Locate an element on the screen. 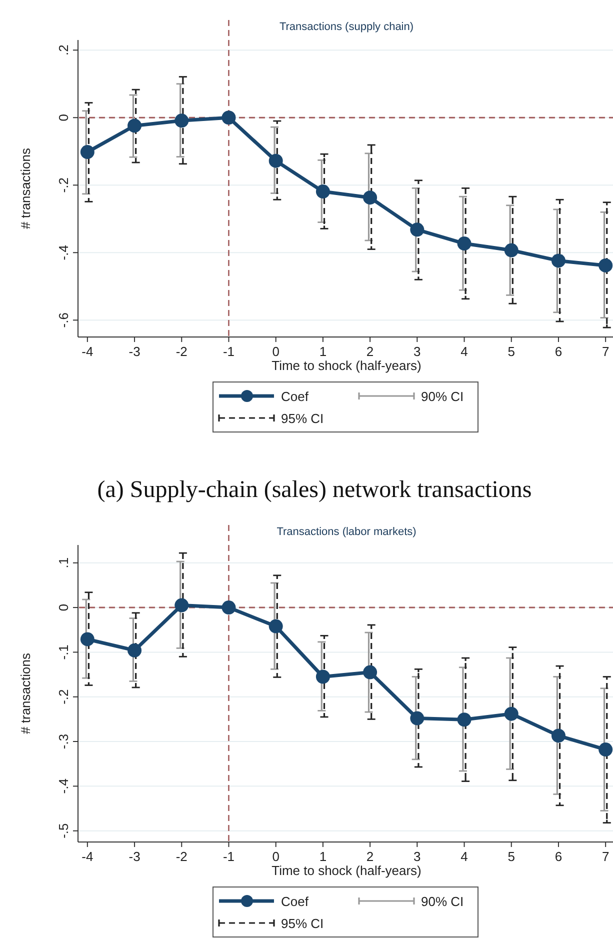  y-tick-label: -.5 is located at coordinates (63, 830).